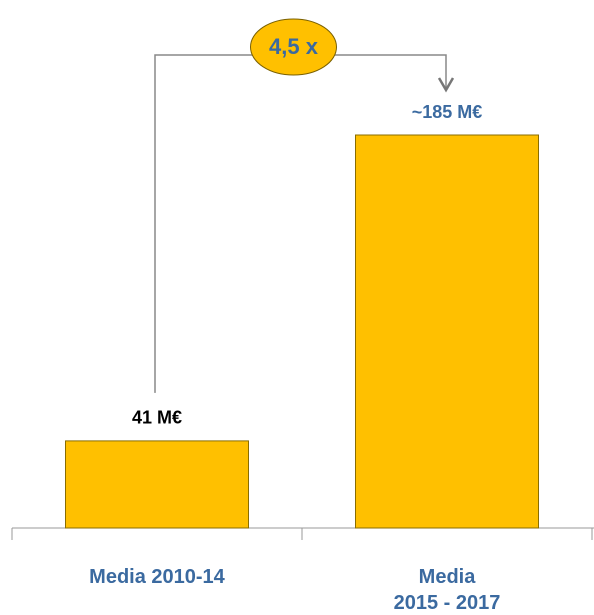 The width and height of the screenshot is (594, 615). I want to click on annotation: 4,5 x, so click(294, 46).